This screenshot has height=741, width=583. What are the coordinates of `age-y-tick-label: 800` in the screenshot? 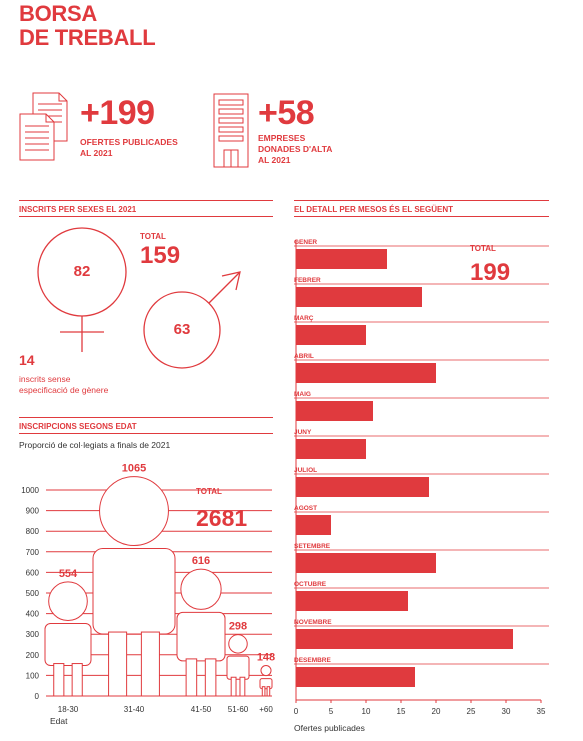 It's located at (33, 531).